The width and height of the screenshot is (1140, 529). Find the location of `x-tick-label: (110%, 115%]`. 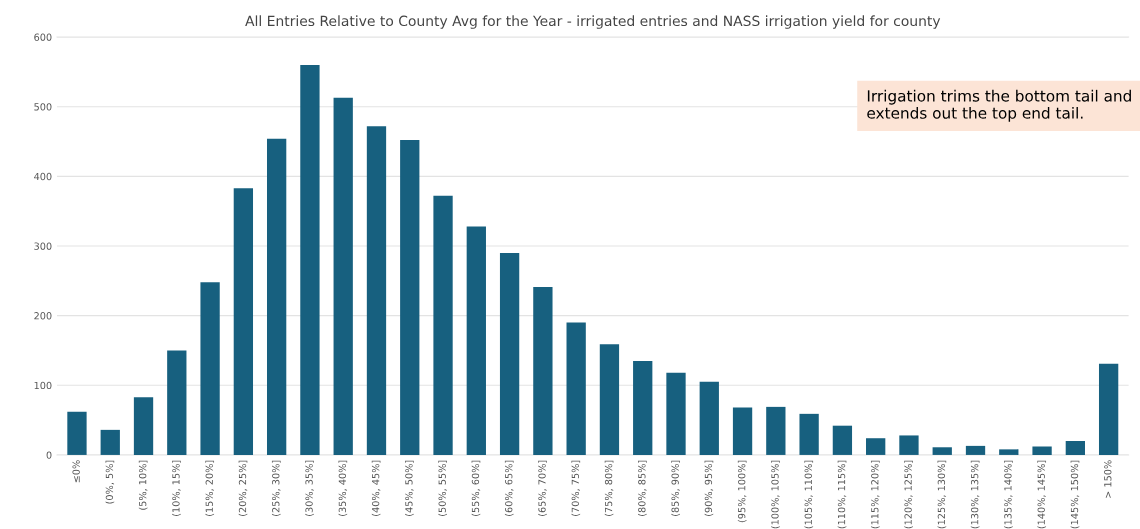

x-tick-label: (110%, 115%] is located at coordinates (842, 494).